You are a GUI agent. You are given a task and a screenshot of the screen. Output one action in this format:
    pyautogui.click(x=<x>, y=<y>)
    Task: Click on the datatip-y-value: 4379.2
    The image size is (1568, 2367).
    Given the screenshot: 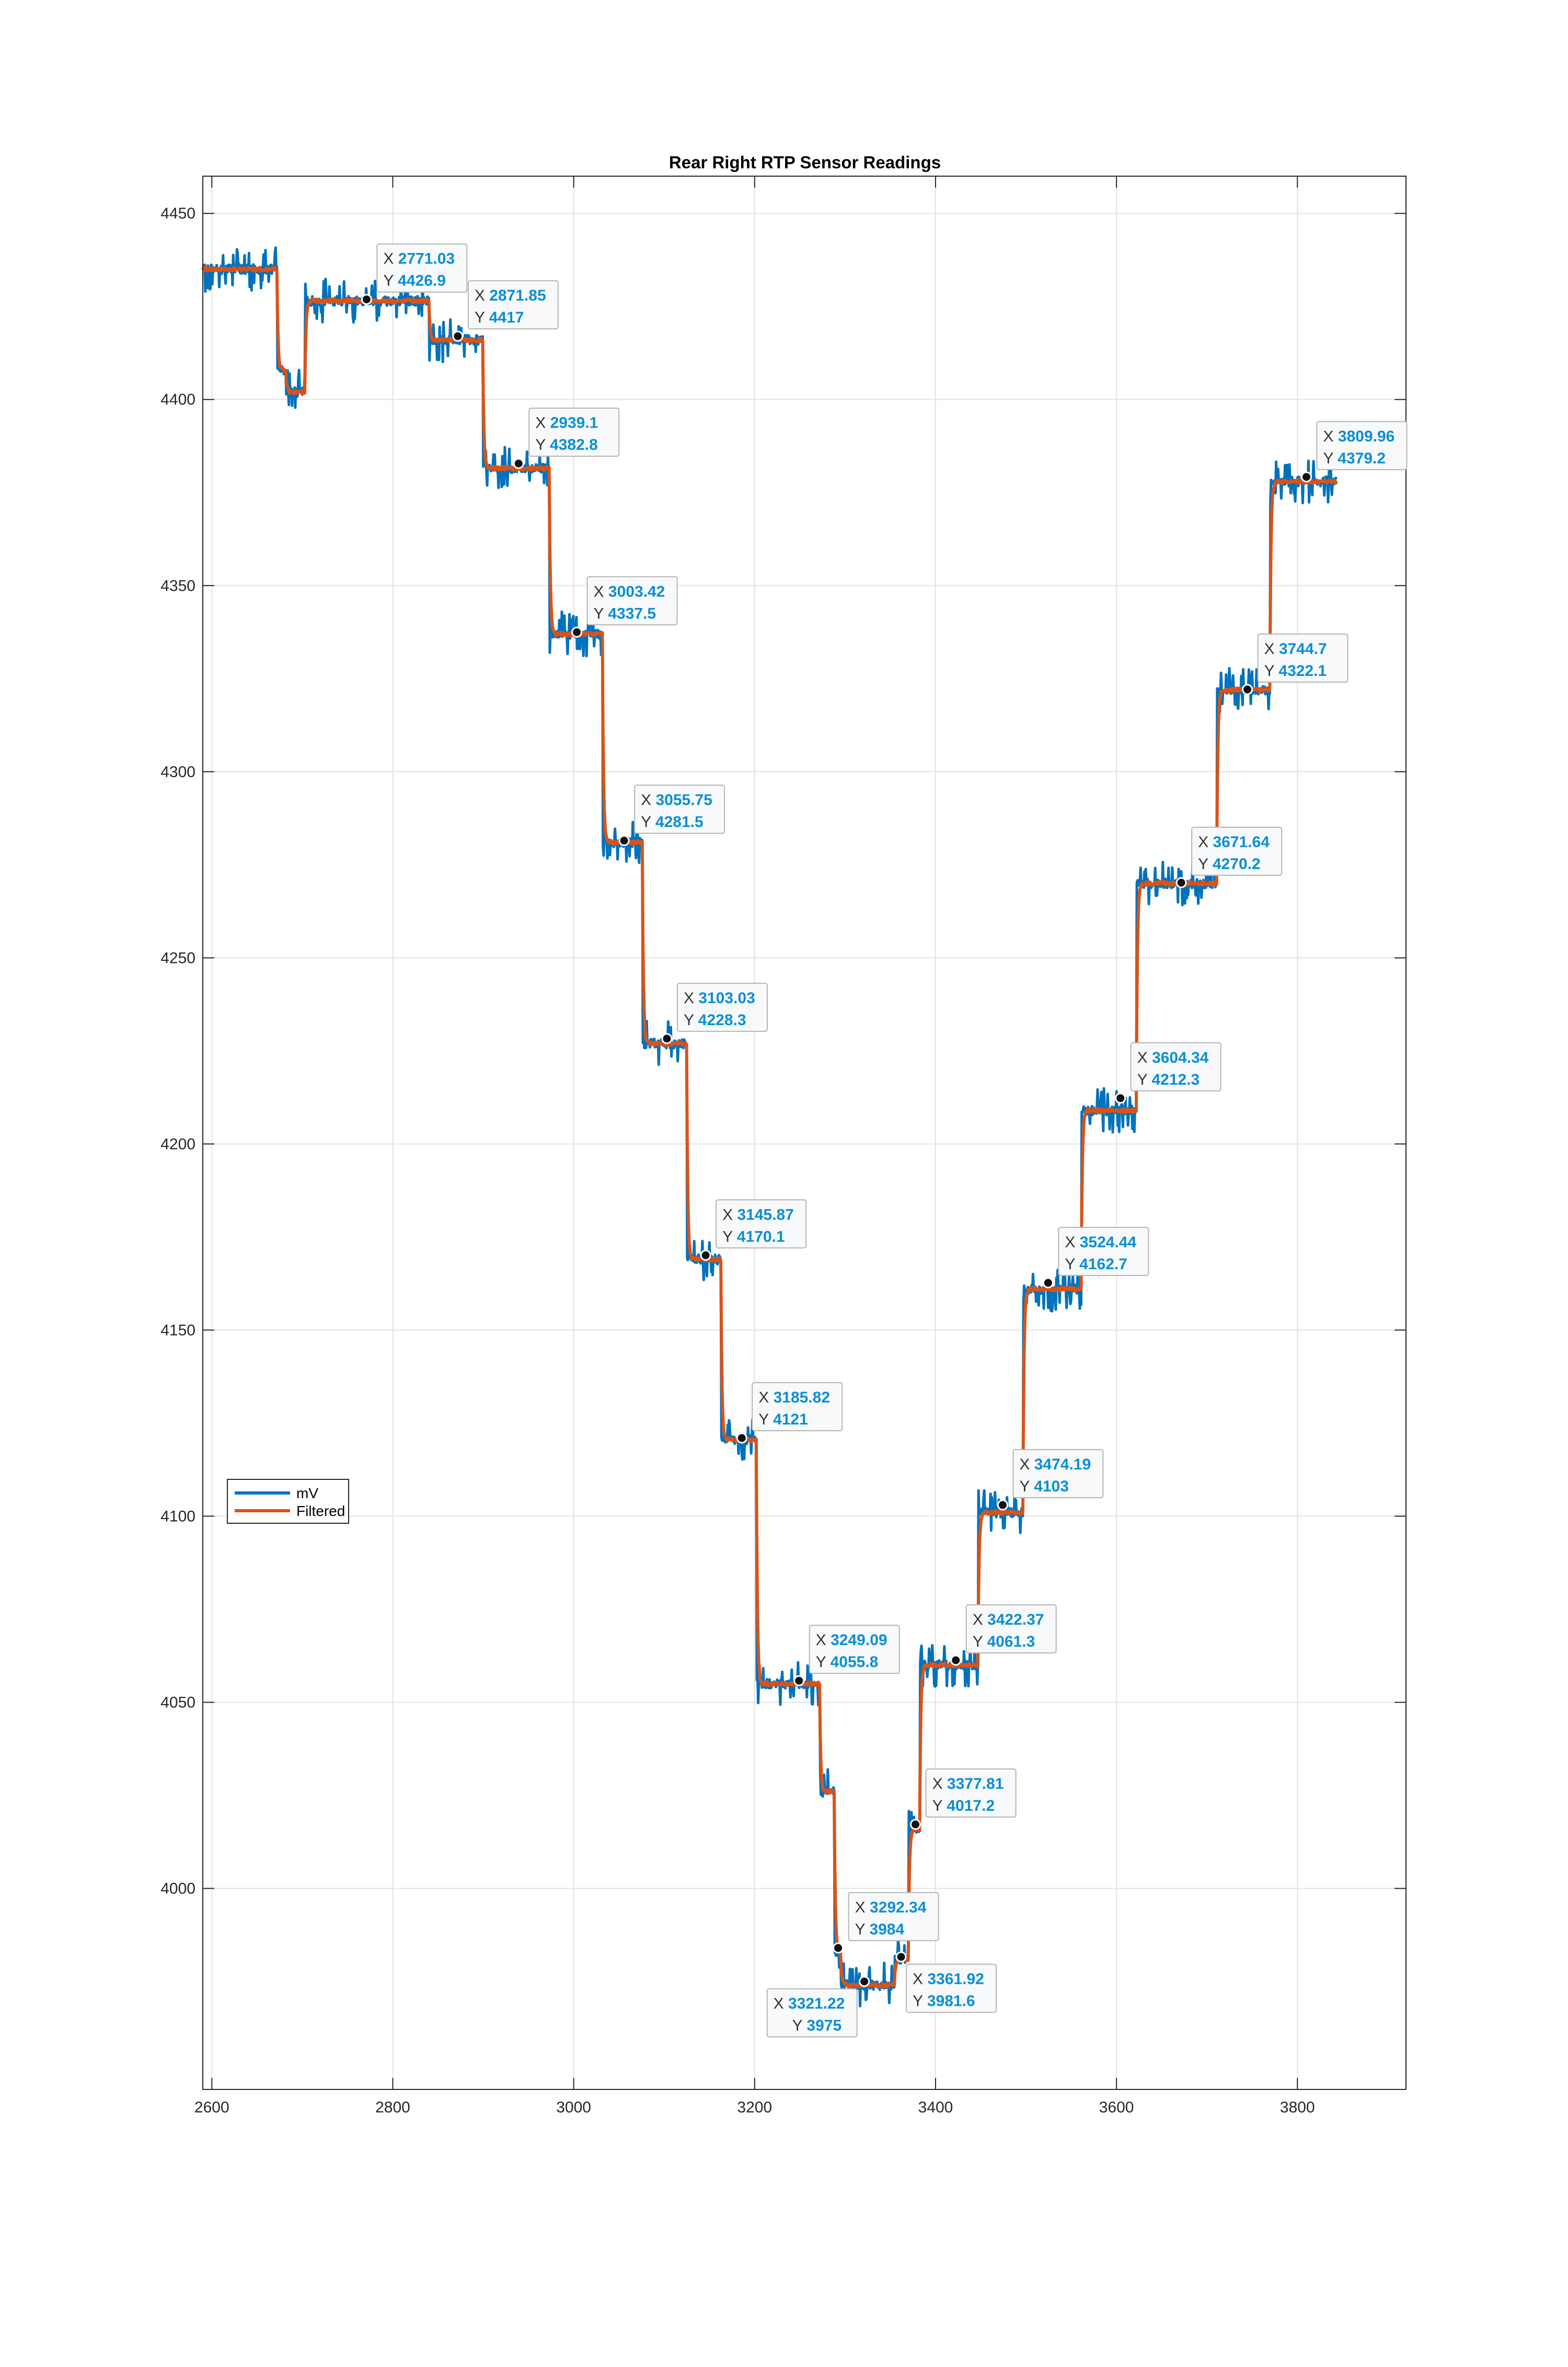 What is the action you would take?
    pyautogui.click(x=1362, y=458)
    